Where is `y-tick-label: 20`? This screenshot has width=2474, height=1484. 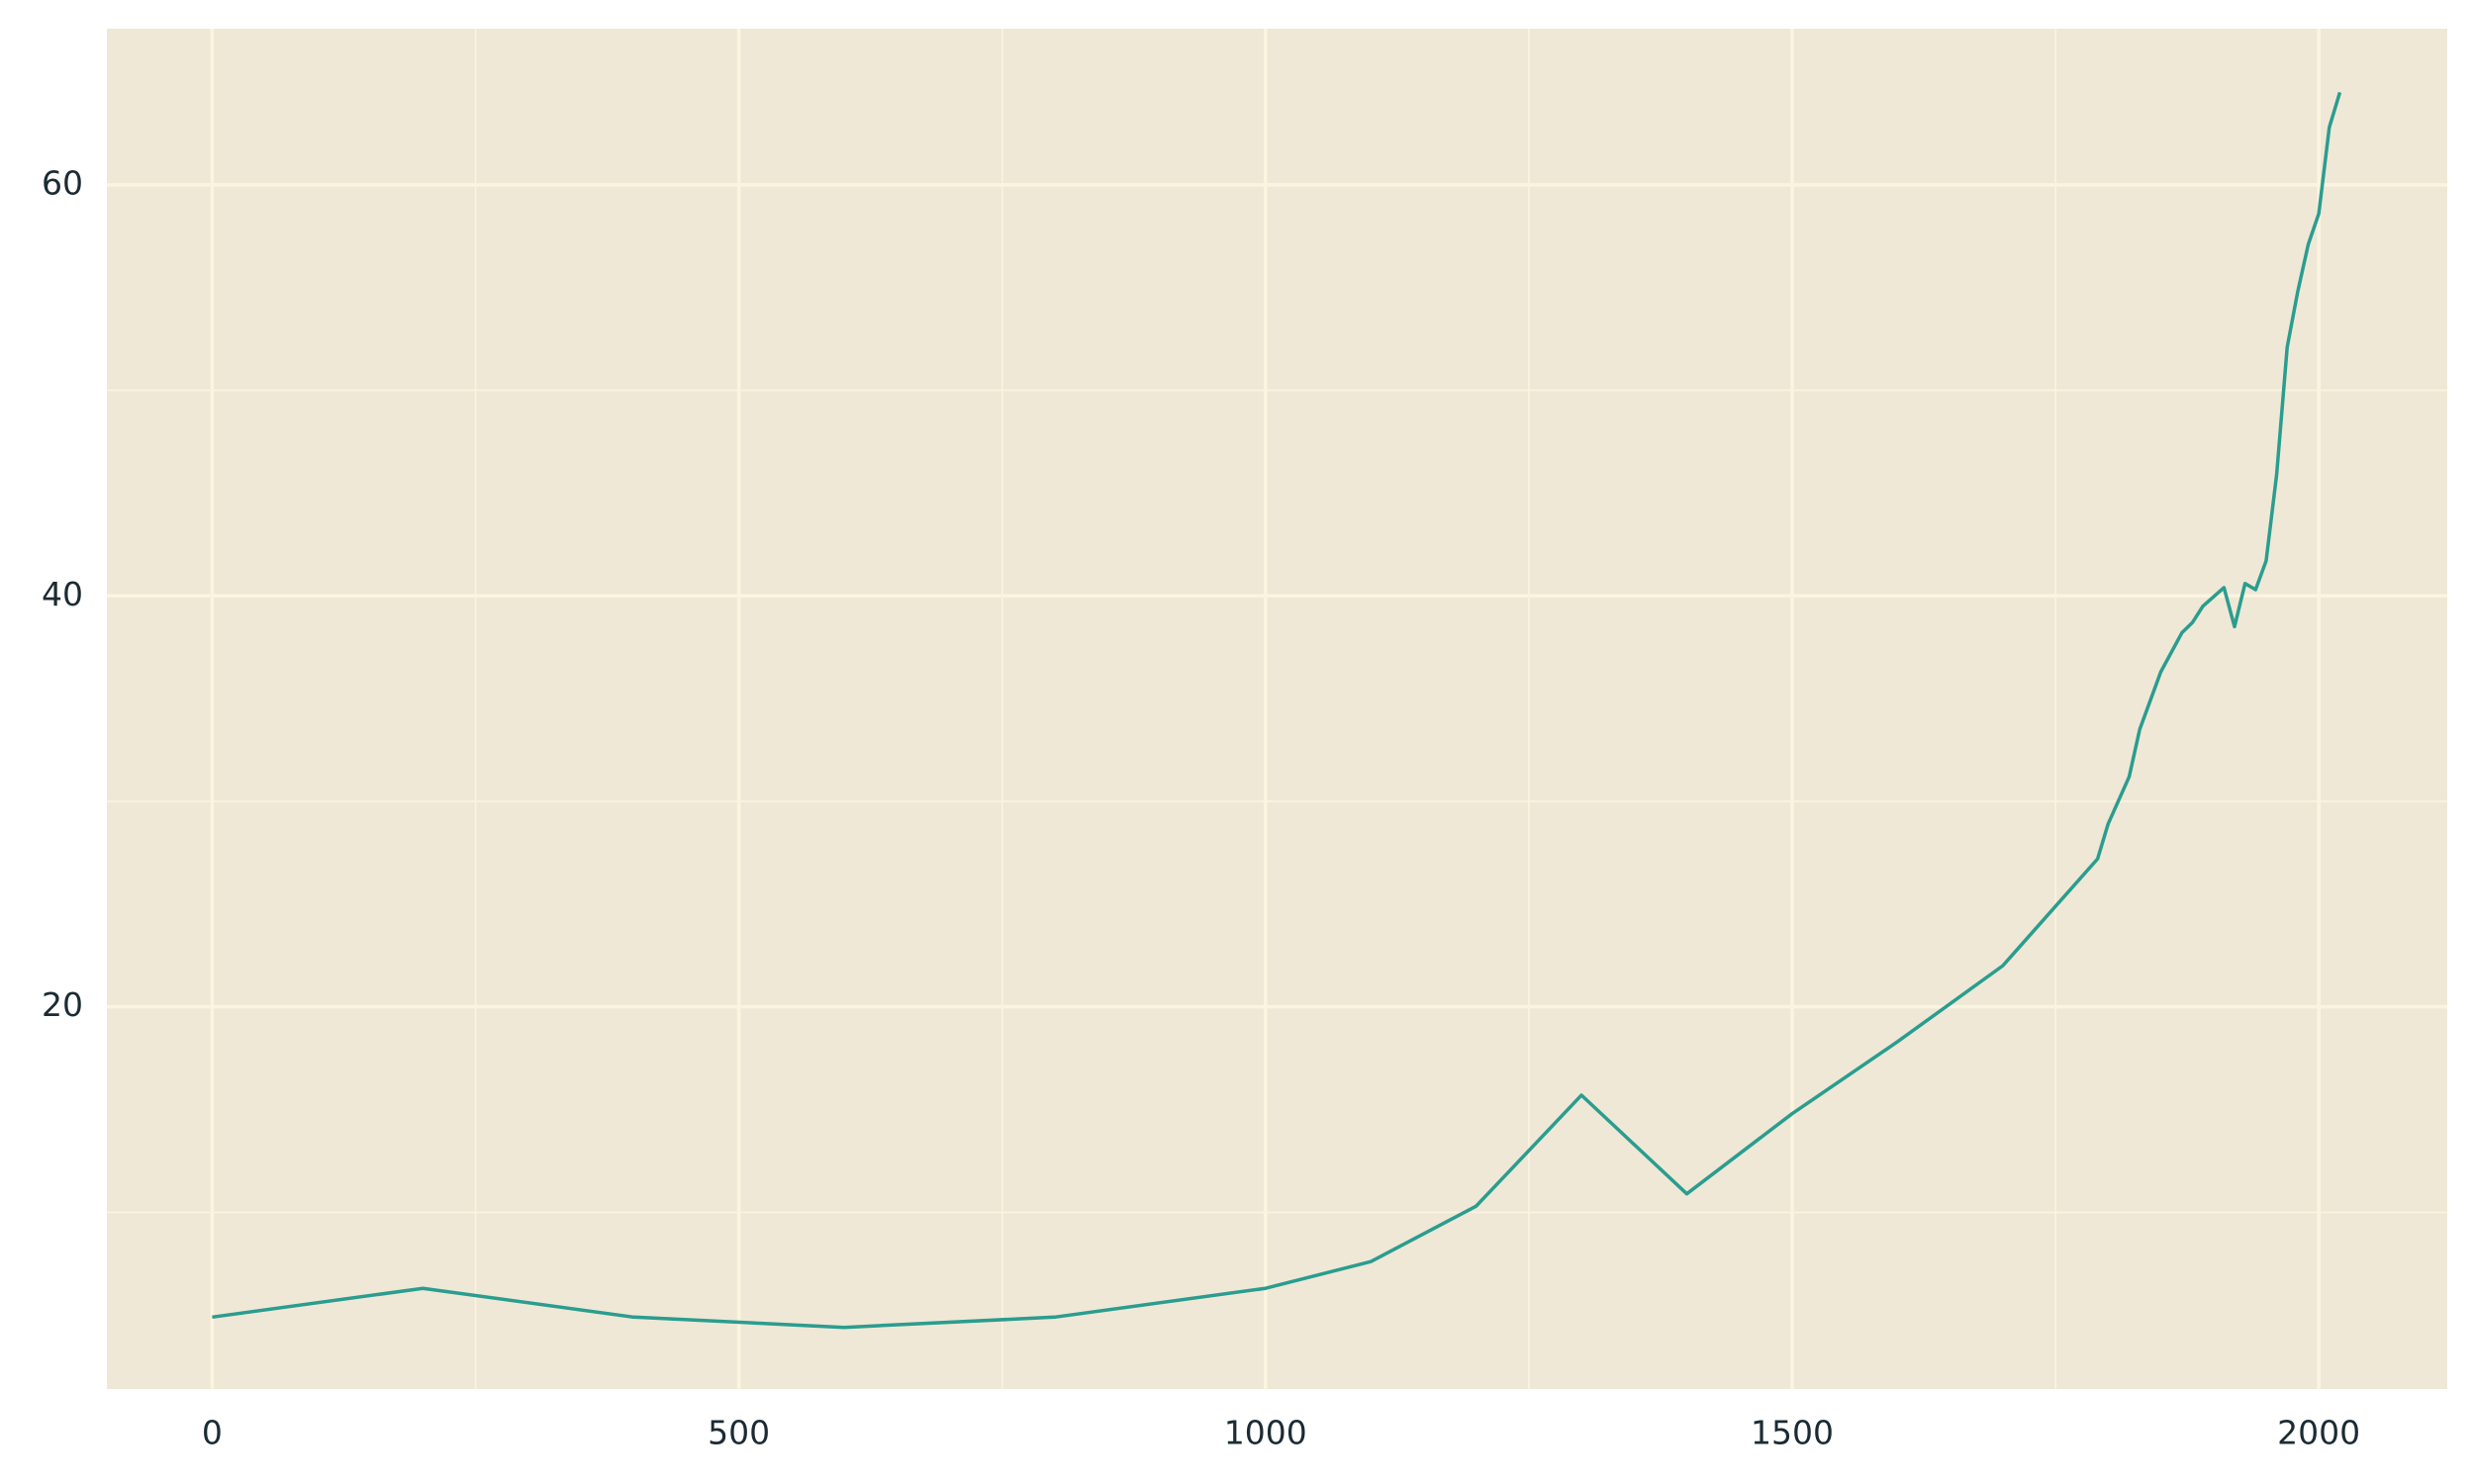 y-tick-label: 20 is located at coordinates (63, 1004).